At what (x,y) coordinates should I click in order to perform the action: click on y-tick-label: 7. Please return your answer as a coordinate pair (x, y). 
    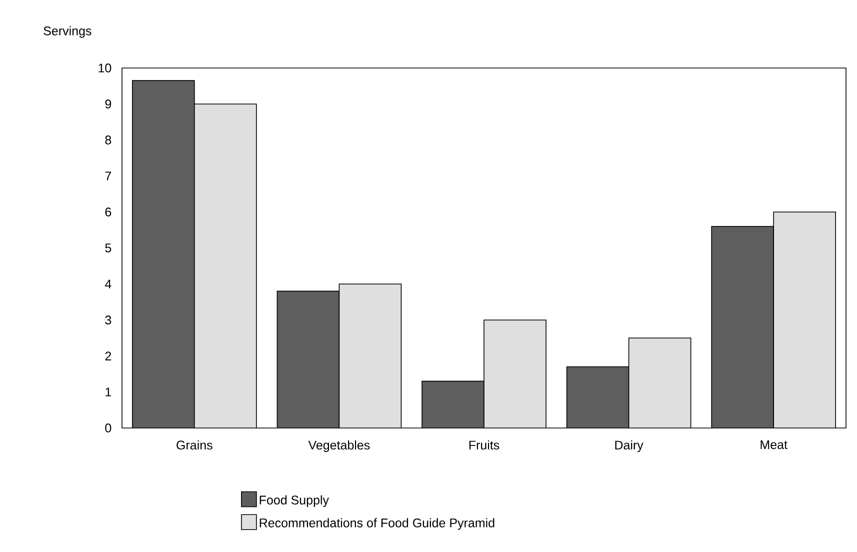
    Looking at the image, I should click on (108, 176).